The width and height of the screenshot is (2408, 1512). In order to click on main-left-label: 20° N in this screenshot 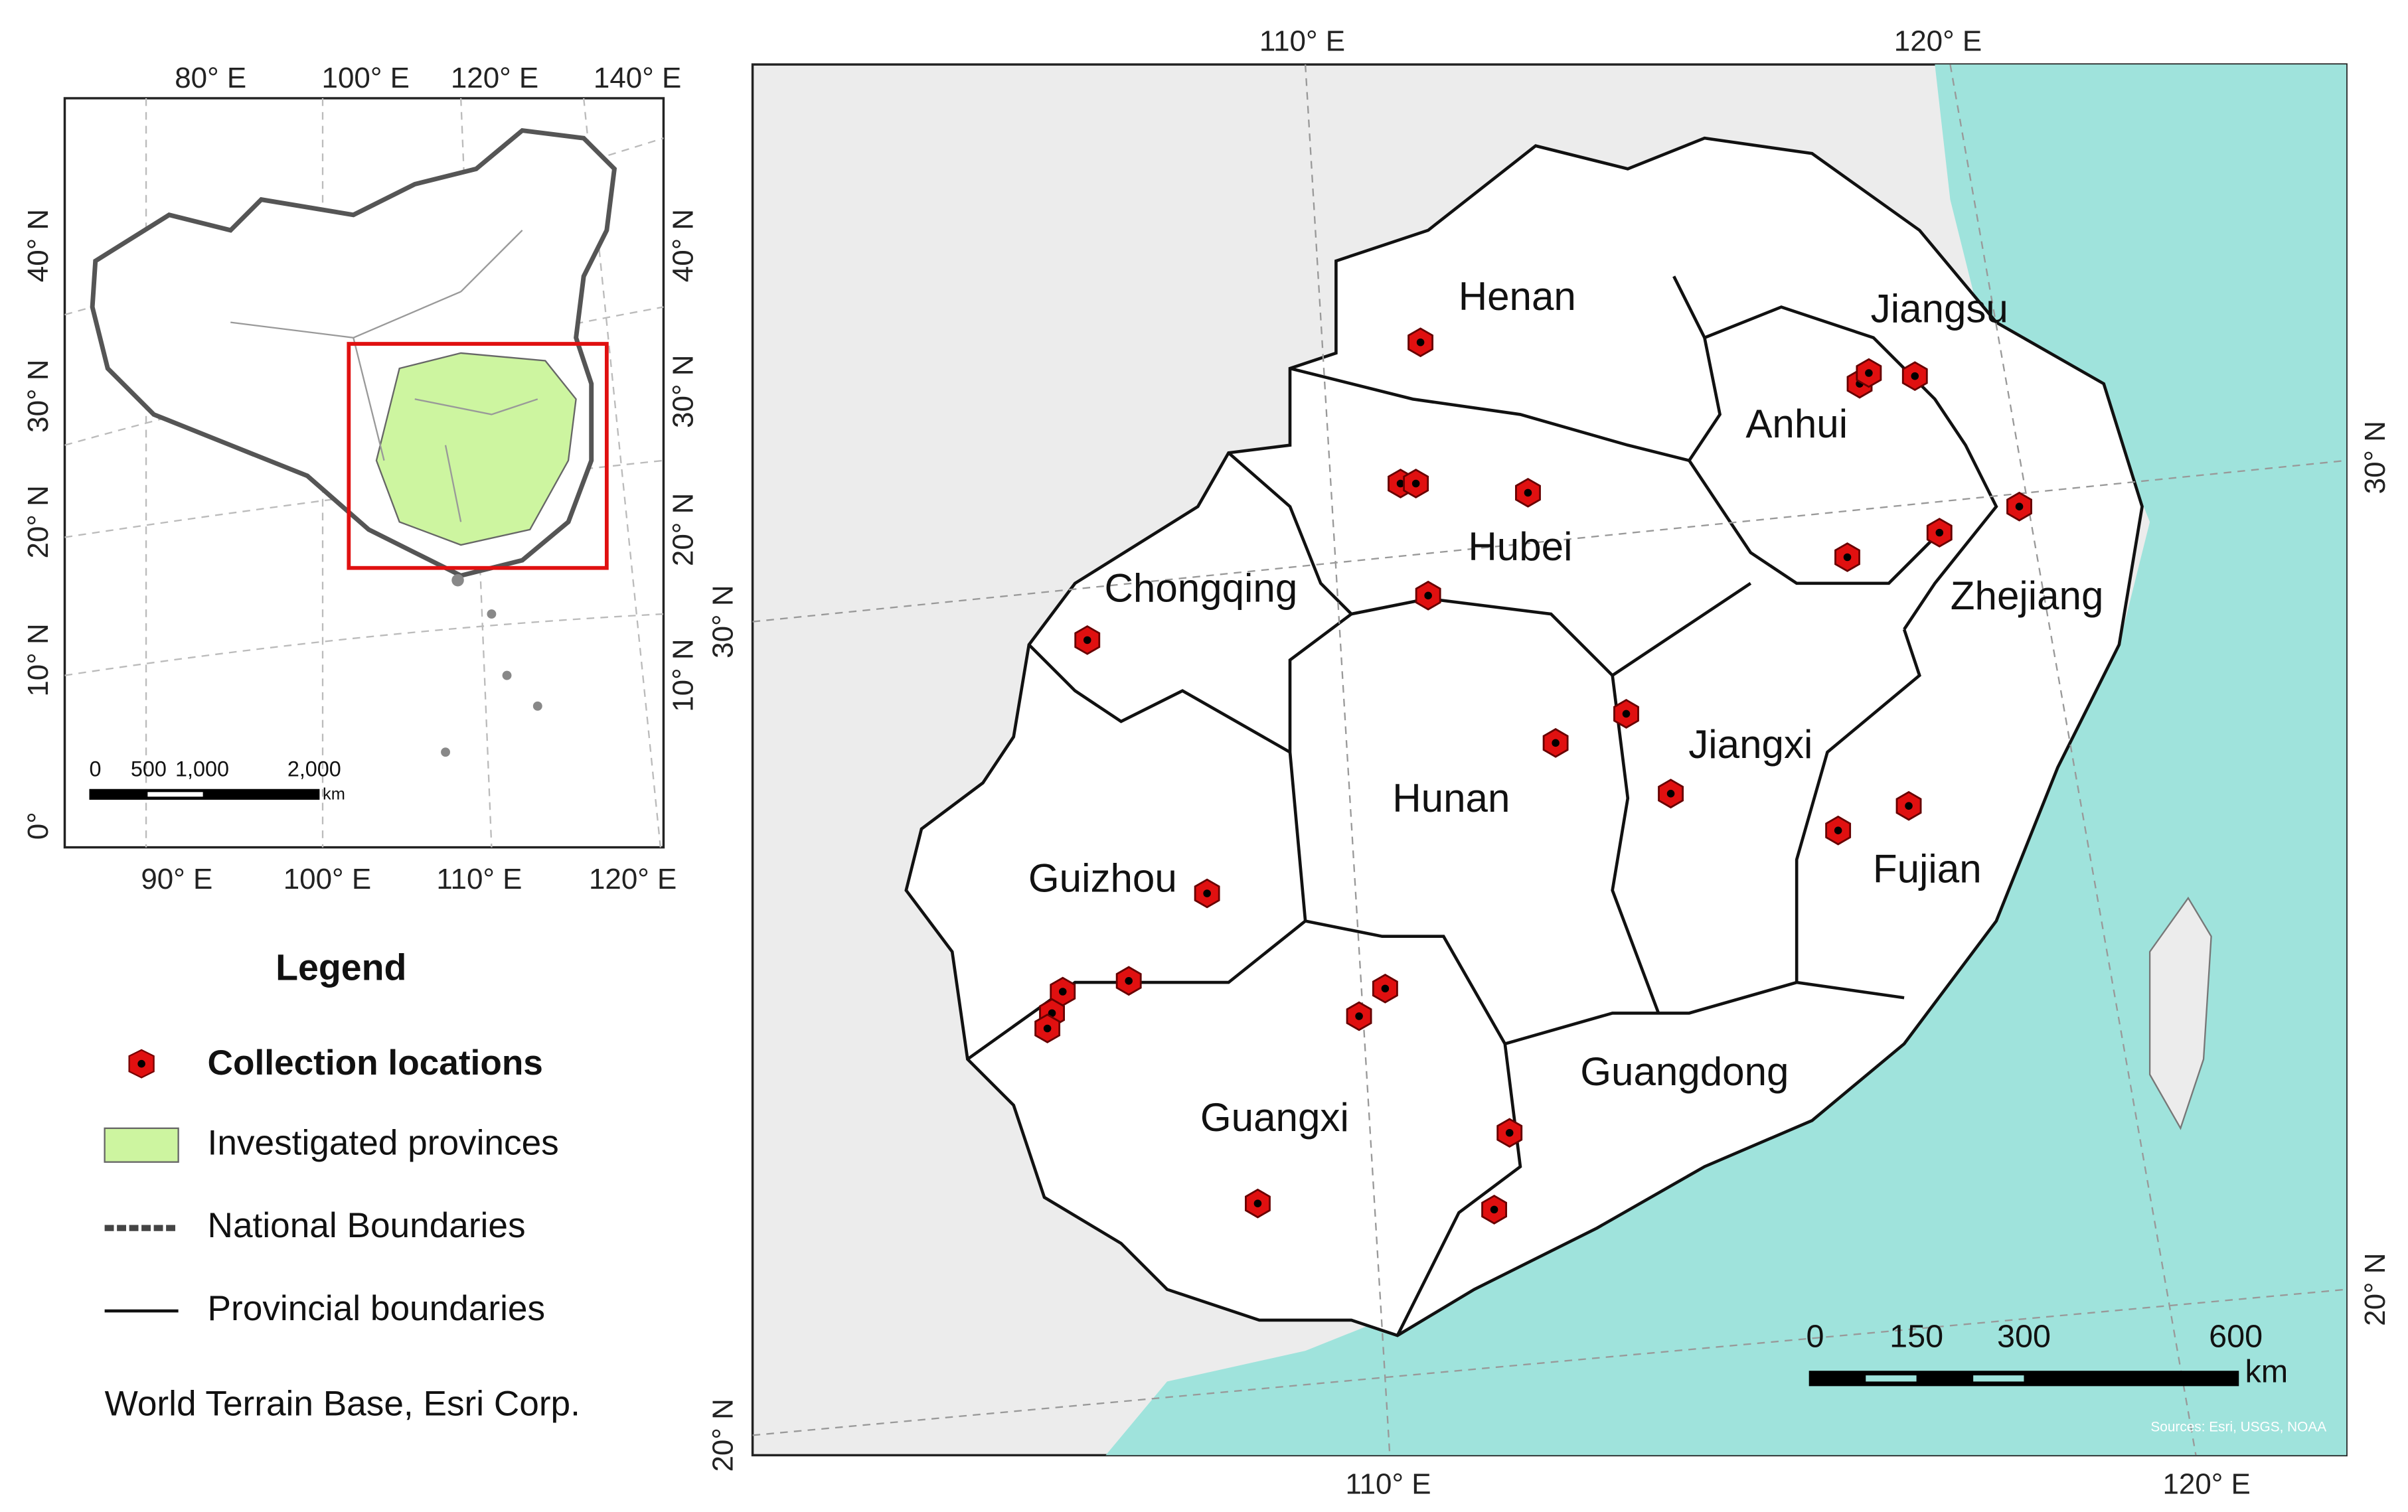, I will do `click(723, 1435)`.